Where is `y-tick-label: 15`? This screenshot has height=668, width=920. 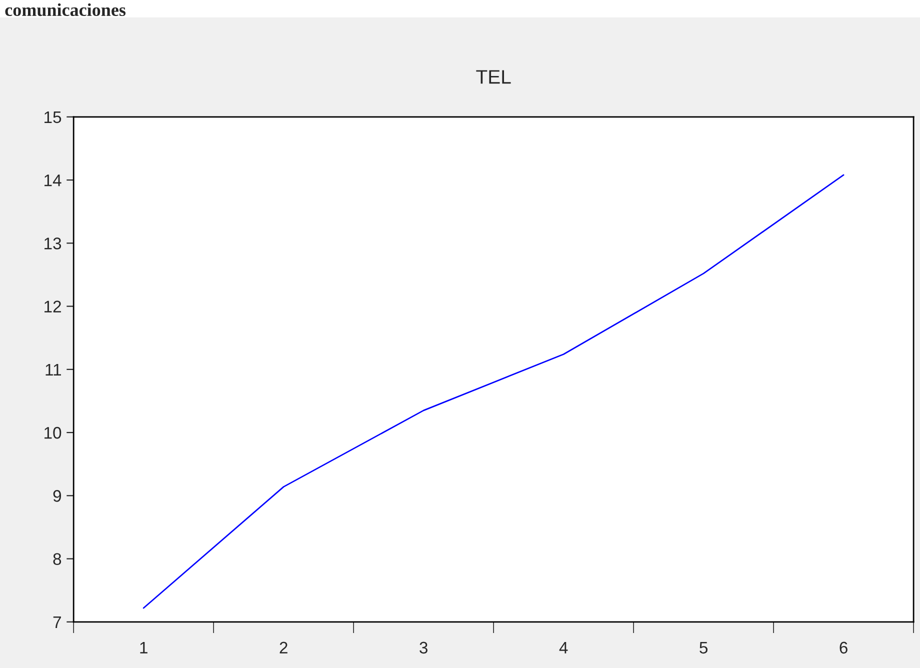
y-tick-label: 15 is located at coordinates (53, 117).